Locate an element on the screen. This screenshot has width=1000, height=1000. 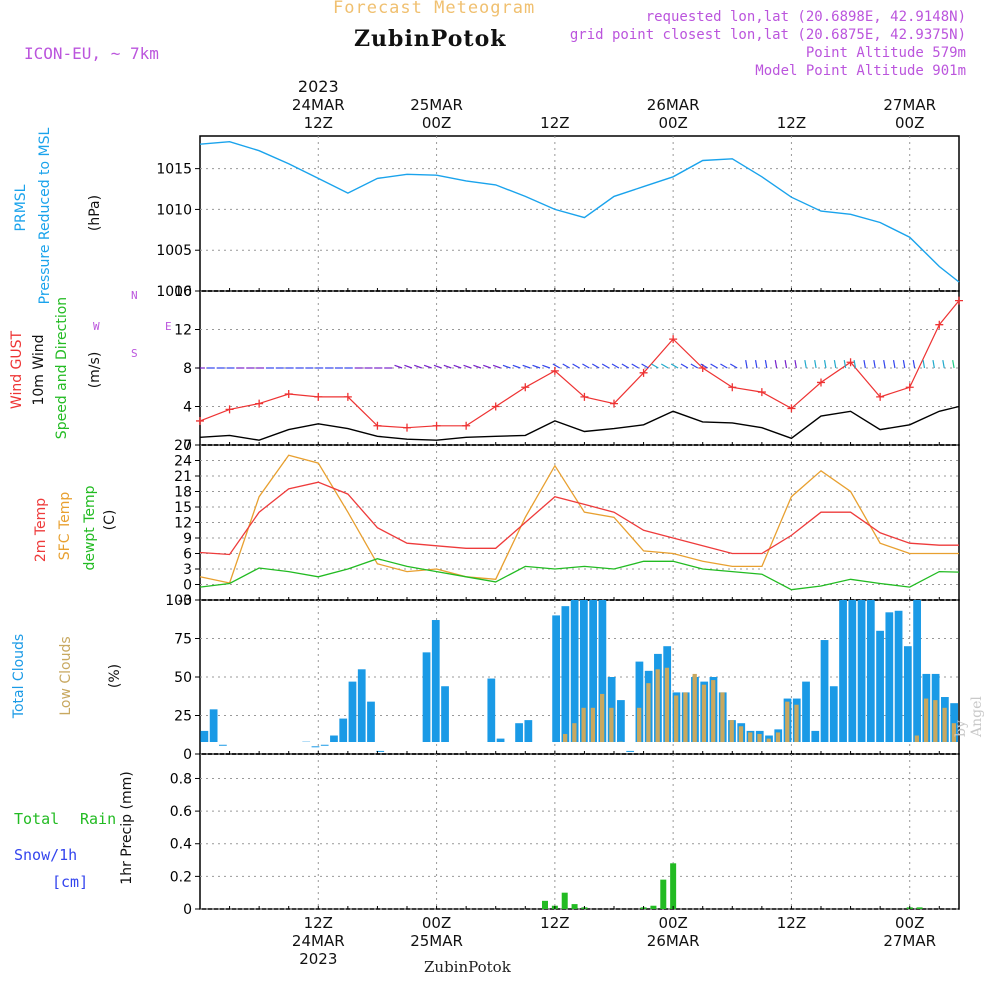
ytick-label: 18 is located at coordinates (183, 493).